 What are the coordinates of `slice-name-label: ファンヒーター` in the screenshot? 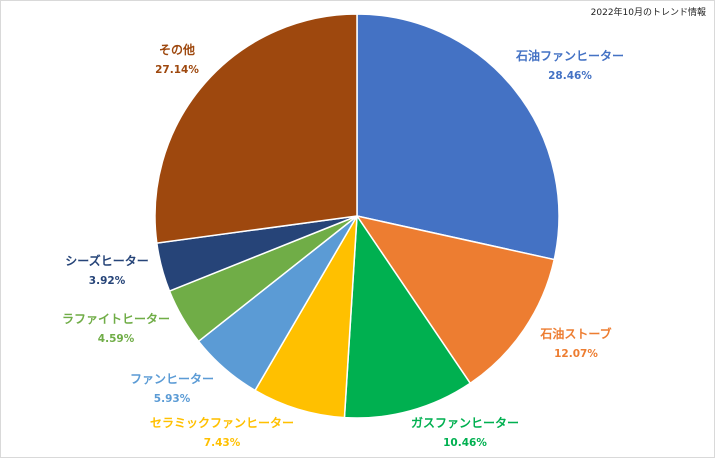 It's located at (172, 379).